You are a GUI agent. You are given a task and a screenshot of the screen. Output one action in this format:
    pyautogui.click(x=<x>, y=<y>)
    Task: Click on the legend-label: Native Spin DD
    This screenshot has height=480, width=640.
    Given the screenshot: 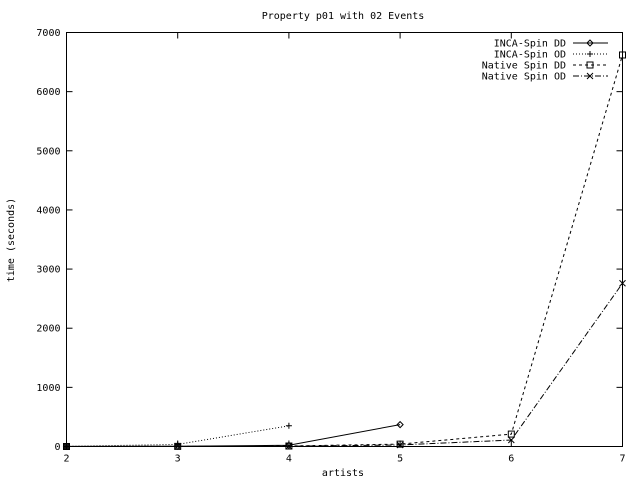 What is the action you would take?
    pyautogui.click(x=524, y=66)
    